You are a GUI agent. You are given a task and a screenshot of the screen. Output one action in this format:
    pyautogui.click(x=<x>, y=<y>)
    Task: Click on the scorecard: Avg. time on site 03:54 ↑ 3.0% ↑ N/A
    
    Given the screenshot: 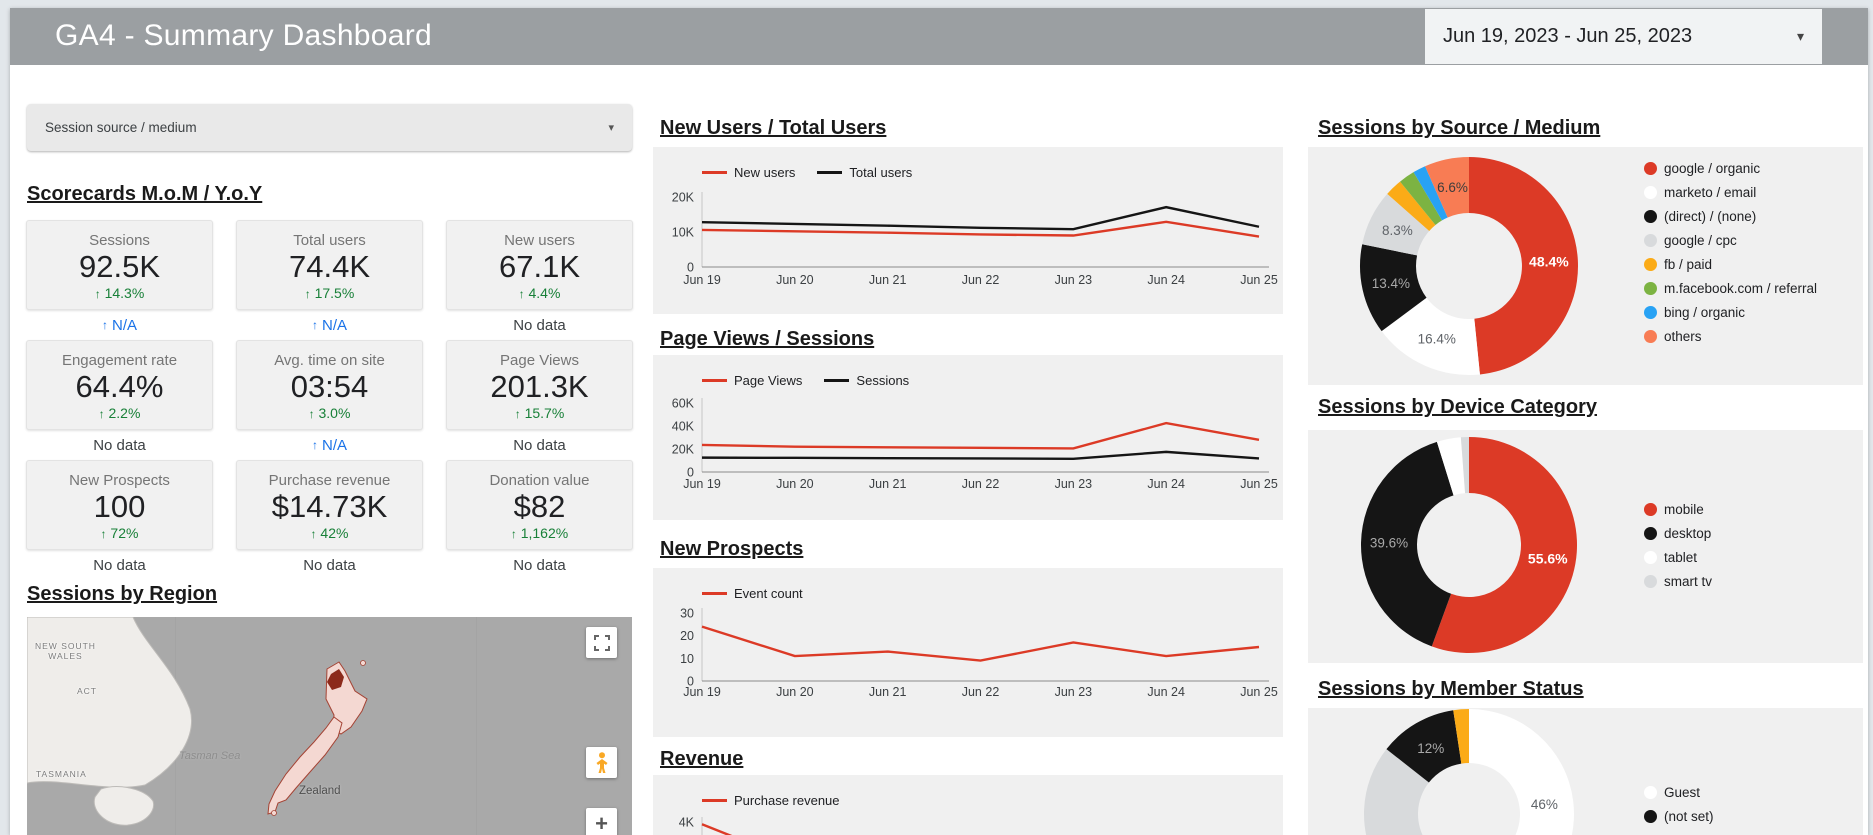 What is the action you would take?
    pyautogui.click(x=329, y=400)
    